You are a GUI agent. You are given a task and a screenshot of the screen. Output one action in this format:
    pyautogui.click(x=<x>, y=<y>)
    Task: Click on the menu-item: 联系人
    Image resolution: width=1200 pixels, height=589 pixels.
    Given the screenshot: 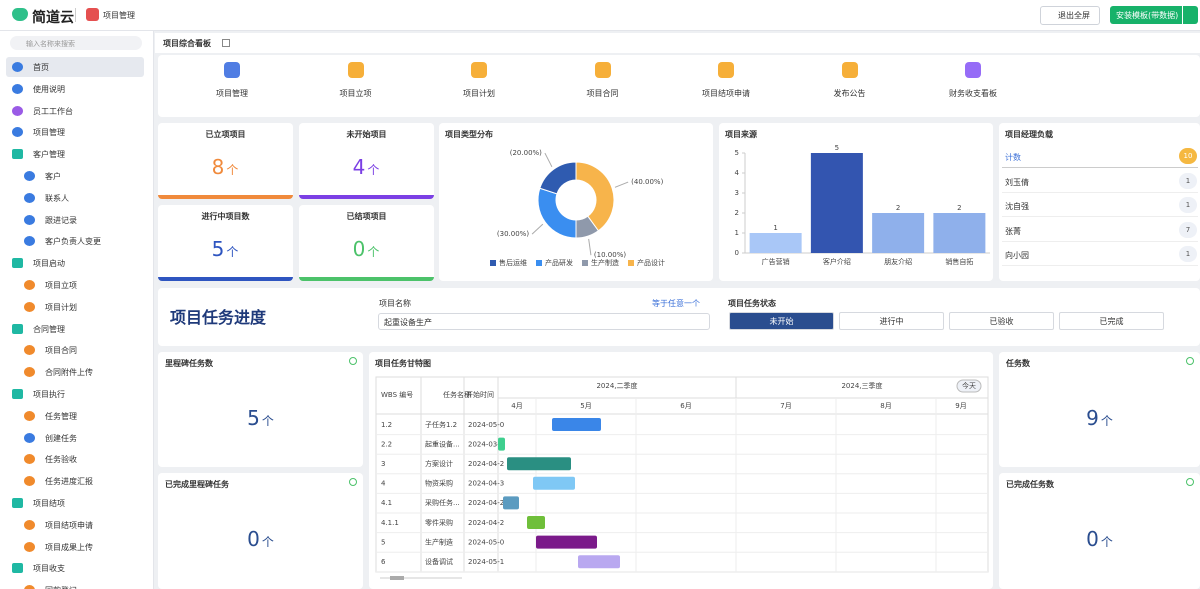 What is the action you would take?
    pyautogui.click(x=57, y=198)
    